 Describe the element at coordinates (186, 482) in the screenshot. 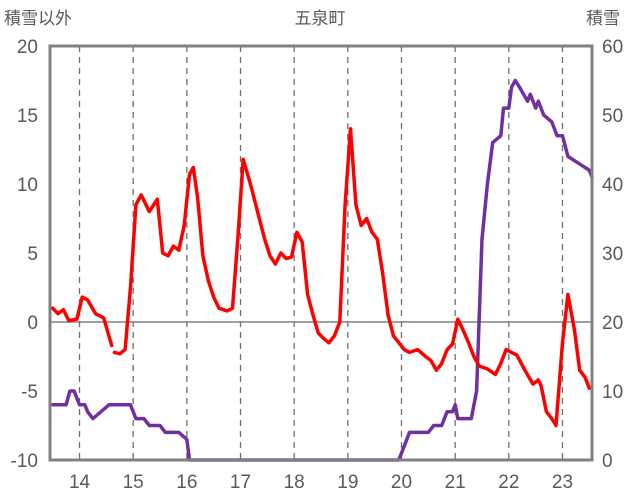

I see `x-tick-label: 16` at that location.